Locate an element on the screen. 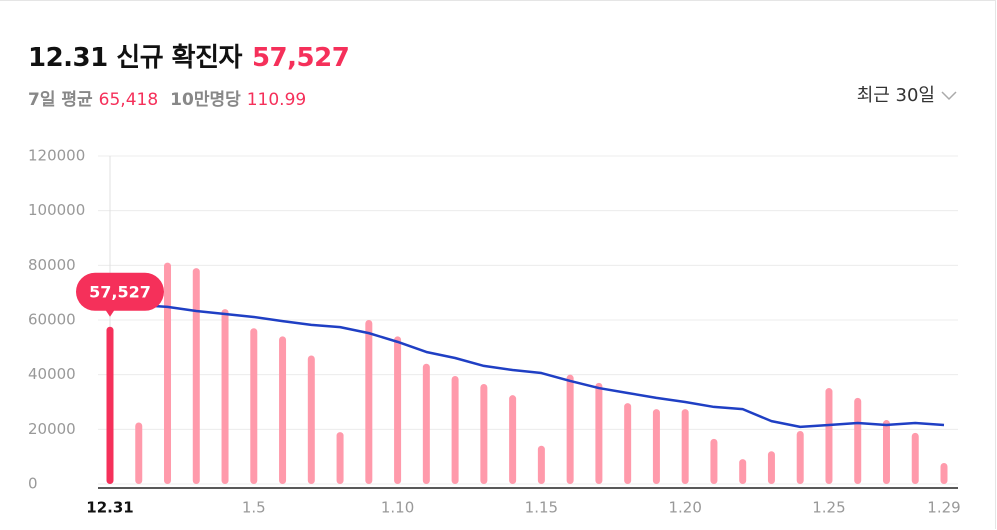  y-tick-label: 0 is located at coordinates (33, 484).